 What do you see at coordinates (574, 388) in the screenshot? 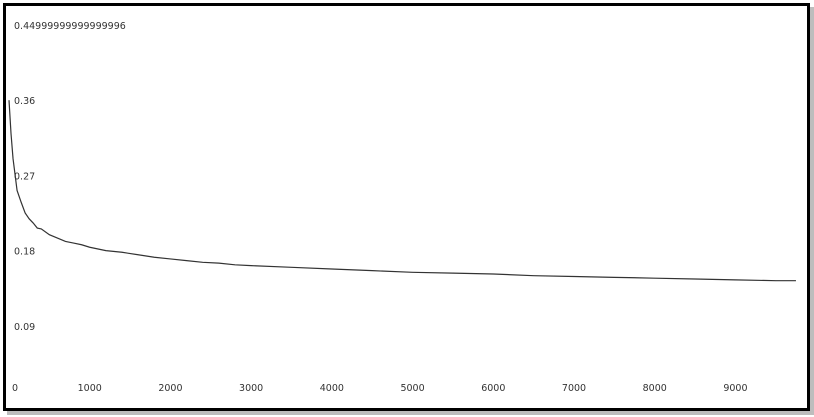
I see `x-tick-label: 7000` at bounding box center [574, 388].